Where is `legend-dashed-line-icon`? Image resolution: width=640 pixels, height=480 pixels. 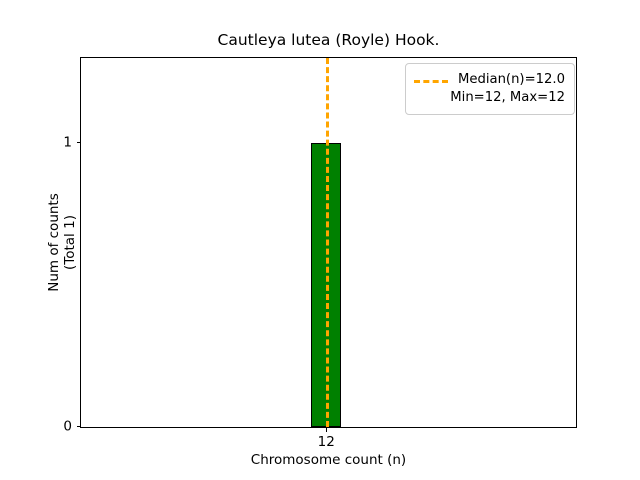 legend-dashed-line-icon is located at coordinates (430, 80).